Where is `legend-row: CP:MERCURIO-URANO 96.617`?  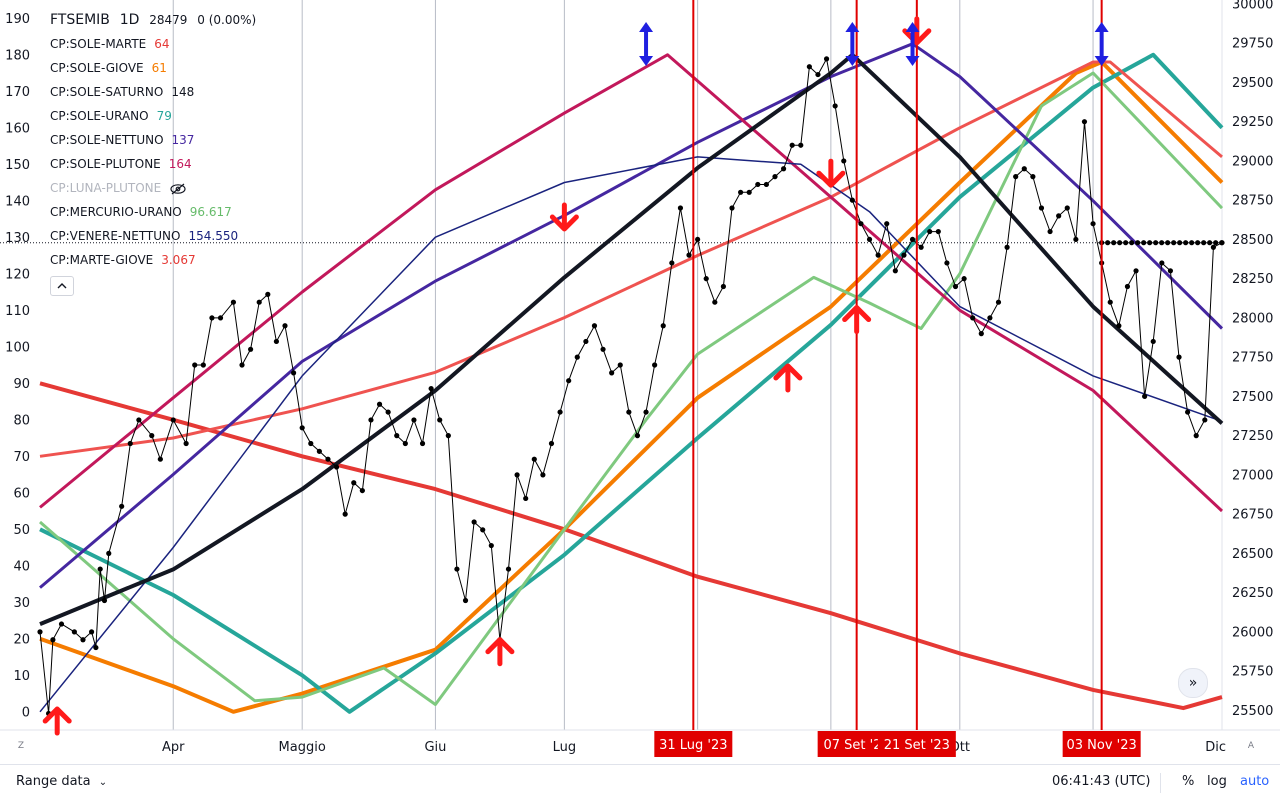 legend-row: CP:MERCURIO-URANO 96.617 is located at coordinates (153, 212).